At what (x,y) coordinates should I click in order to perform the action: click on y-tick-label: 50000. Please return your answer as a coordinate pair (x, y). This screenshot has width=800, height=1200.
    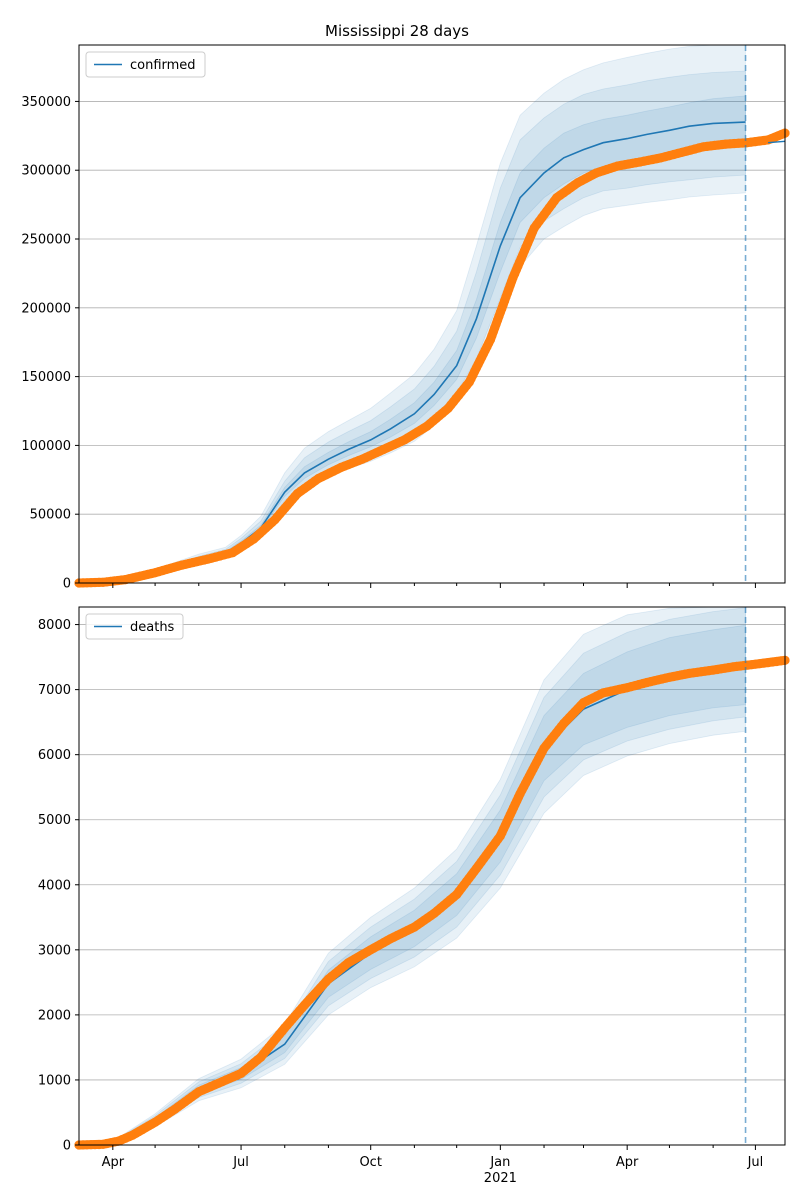
    Looking at the image, I should click on (50, 515).